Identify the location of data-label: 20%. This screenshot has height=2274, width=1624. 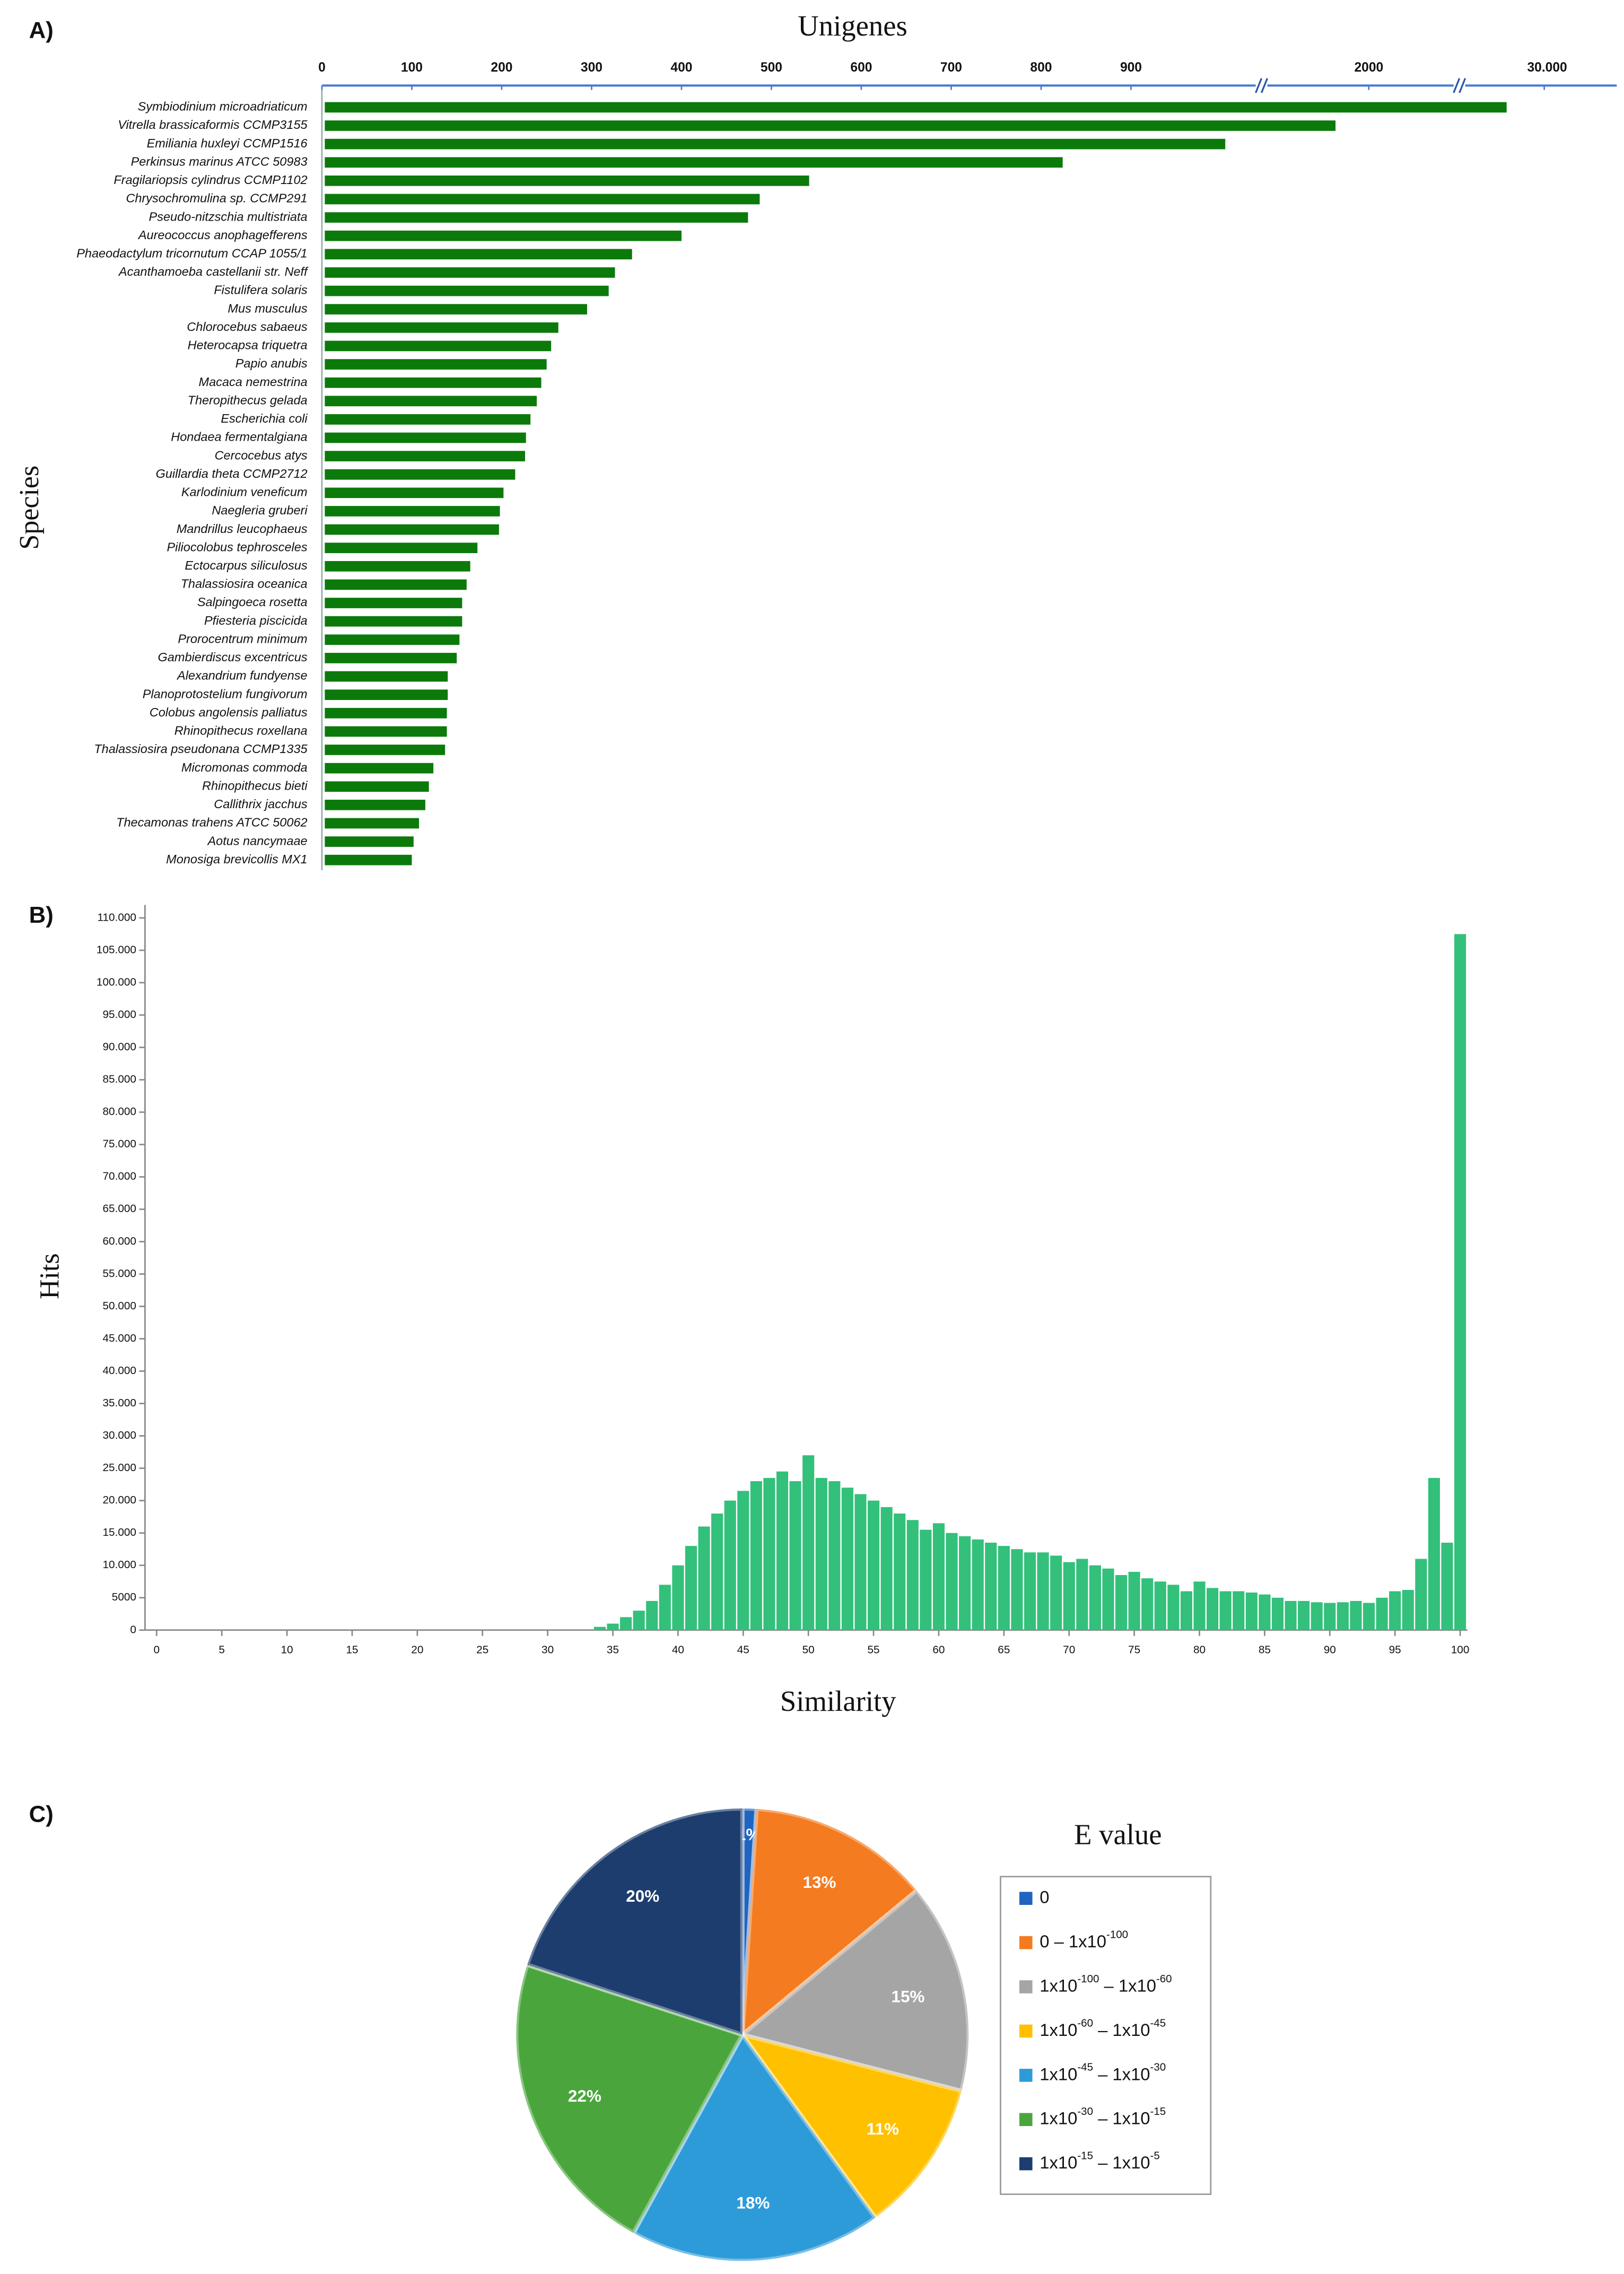
(642, 1896).